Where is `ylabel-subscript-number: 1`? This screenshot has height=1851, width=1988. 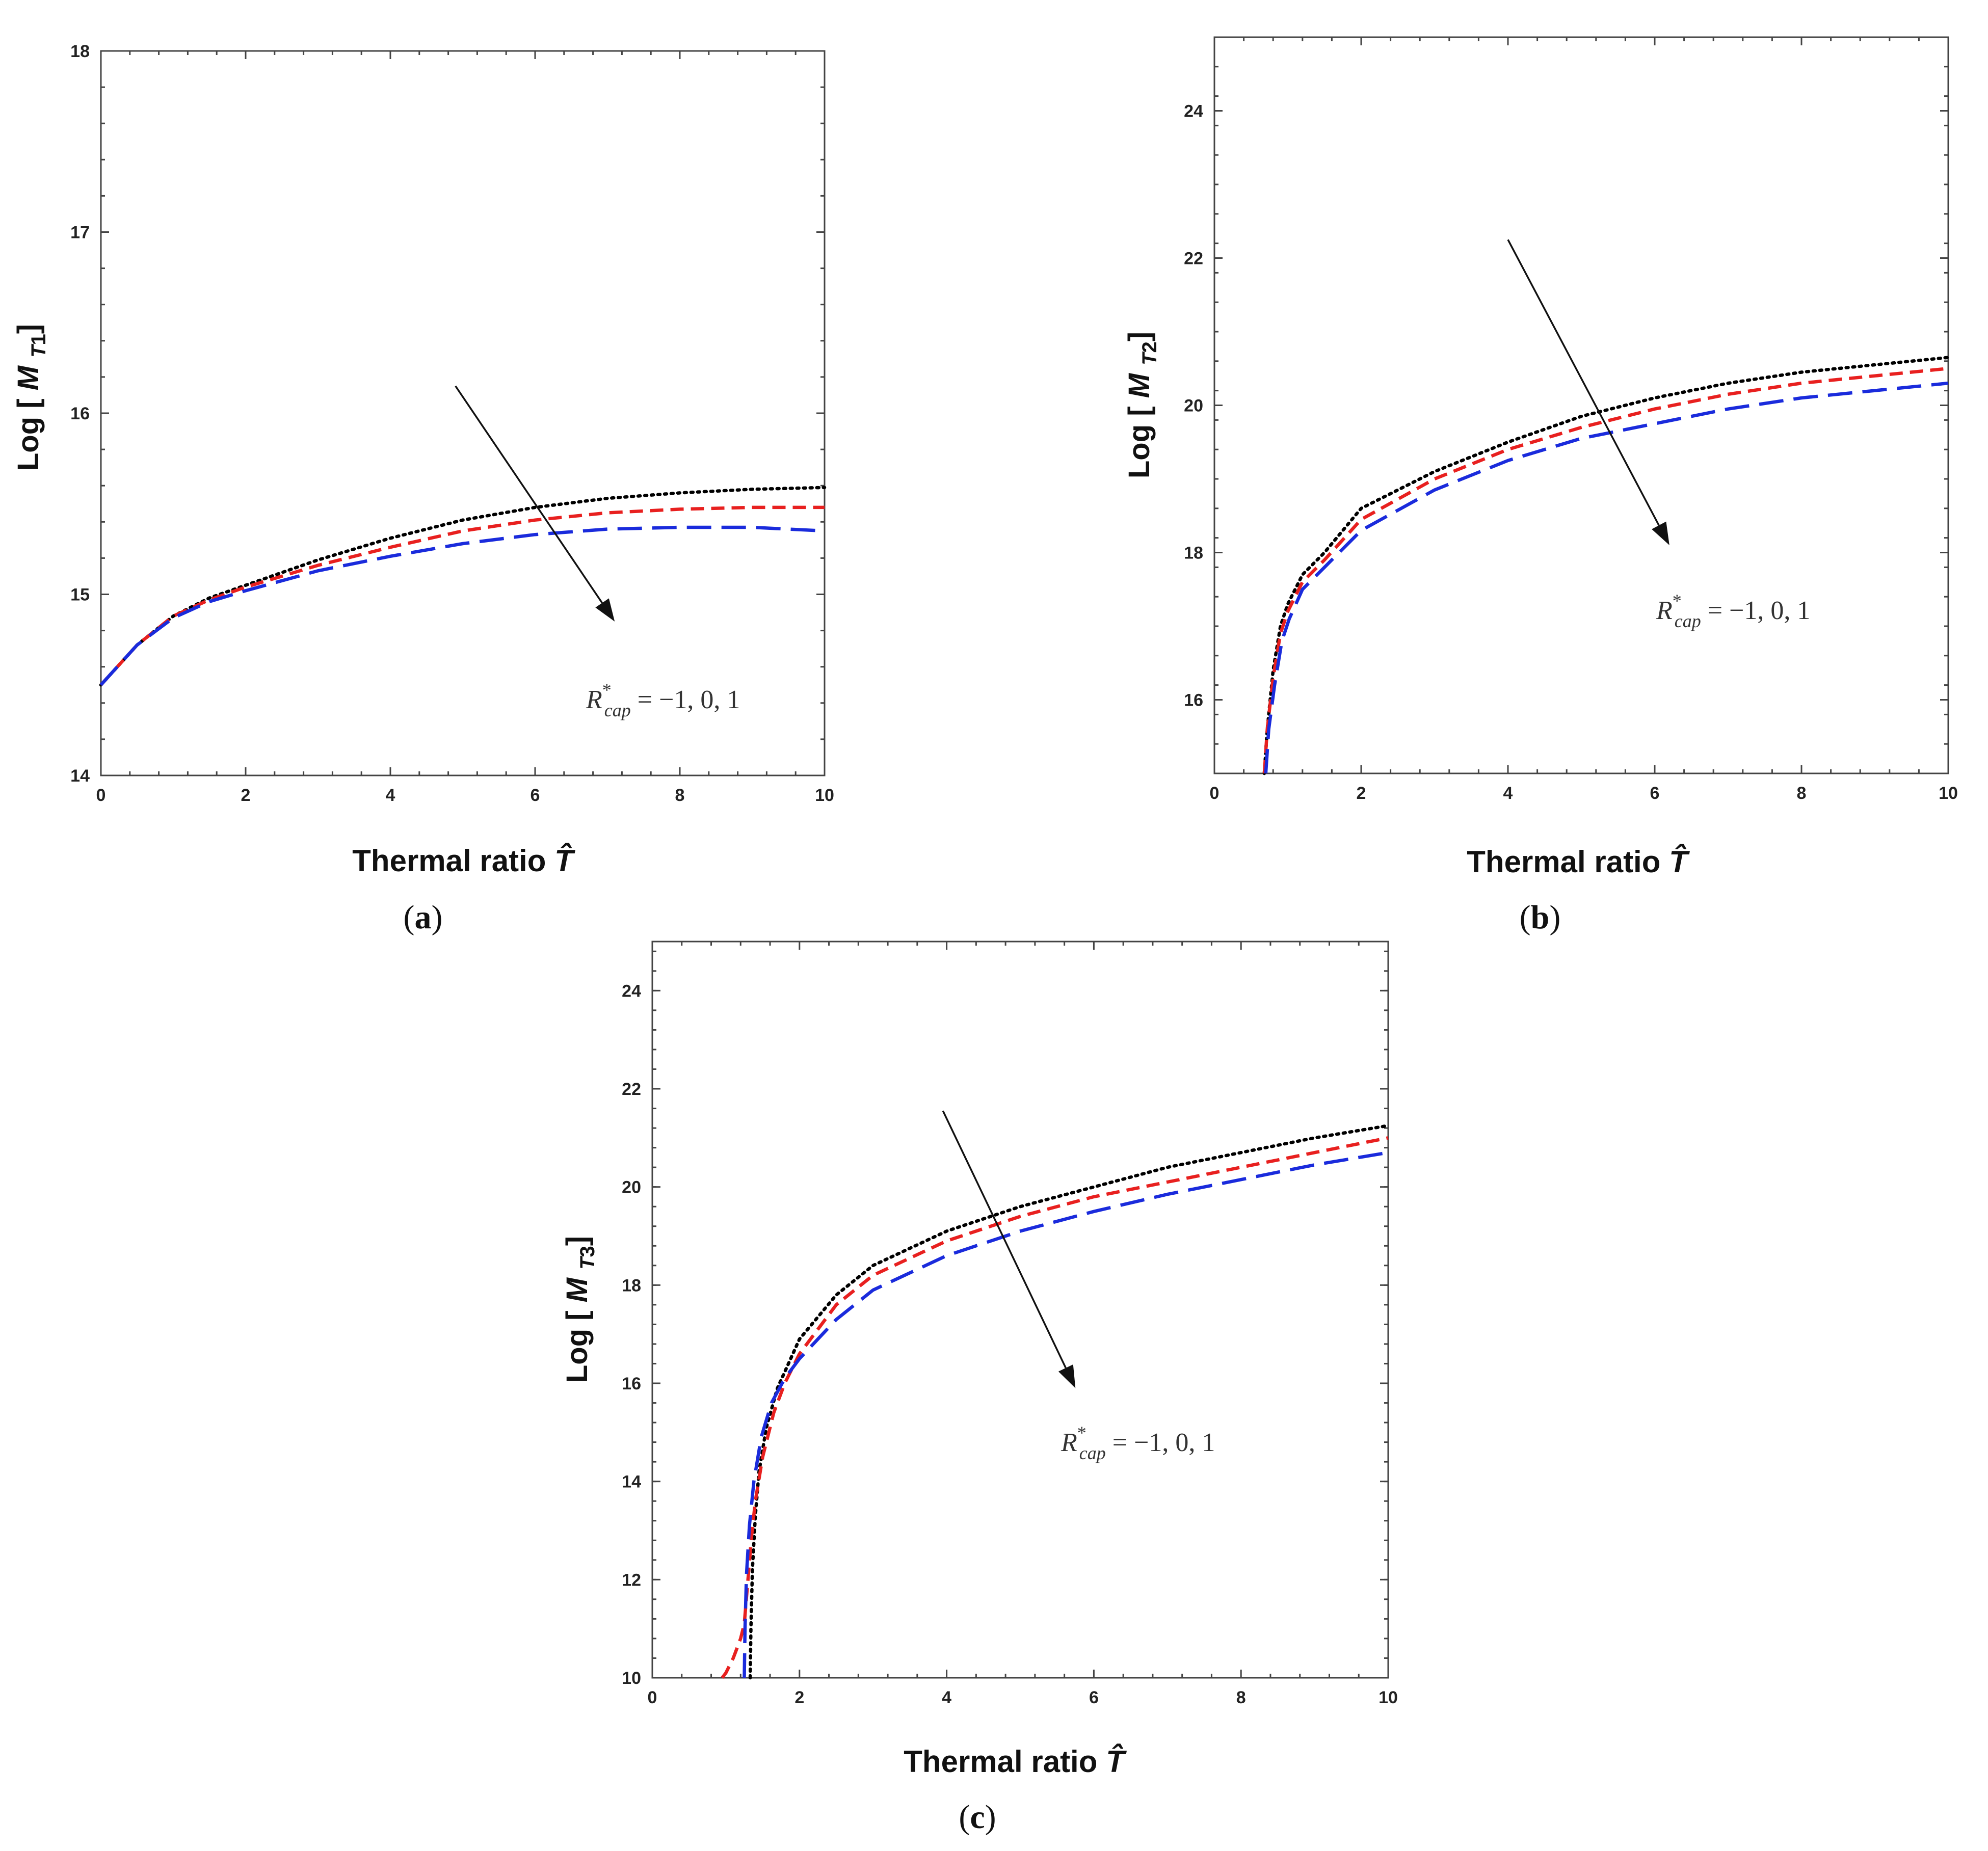 ylabel-subscript-number: 1 is located at coordinates (39, 339).